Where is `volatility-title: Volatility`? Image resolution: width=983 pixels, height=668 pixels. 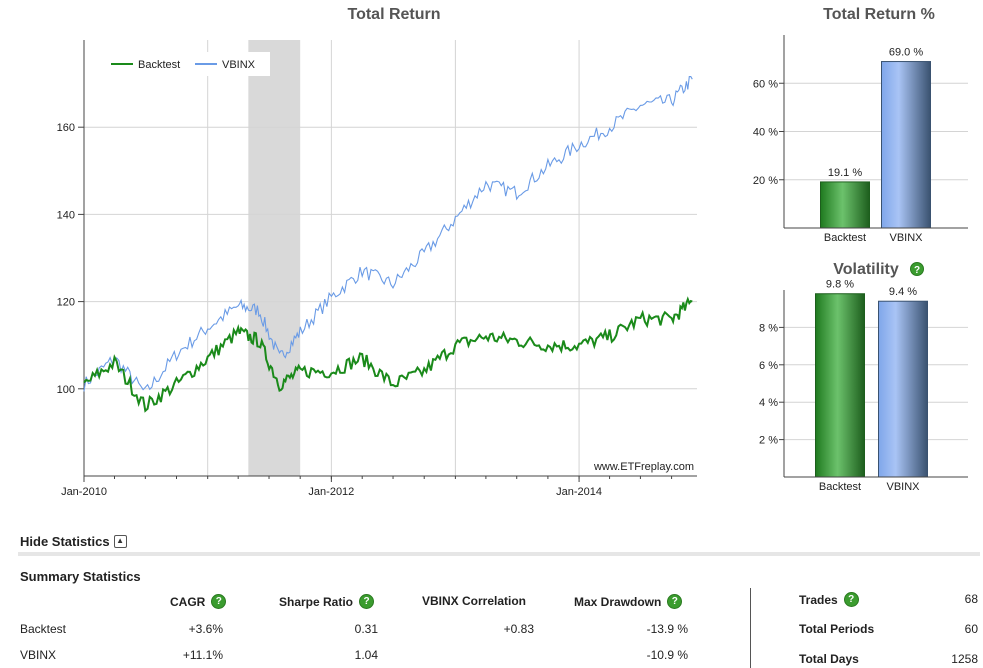 volatility-title: Volatility is located at coordinates (866, 269).